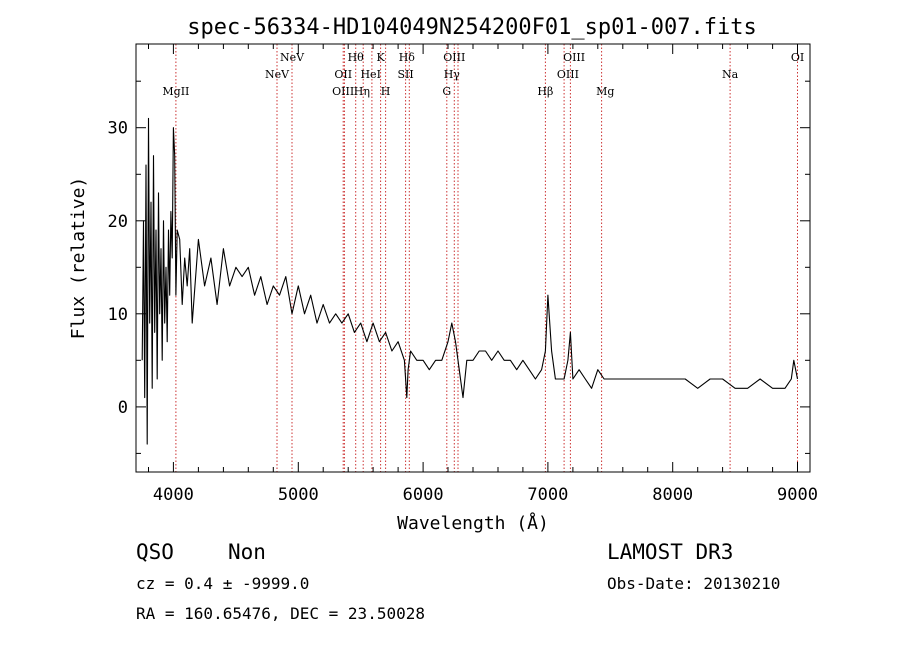 The height and width of the screenshot is (649, 900). What do you see at coordinates (380, 57) in the screenshot?
I see `line-label: K` at bounding box center [380, 57].